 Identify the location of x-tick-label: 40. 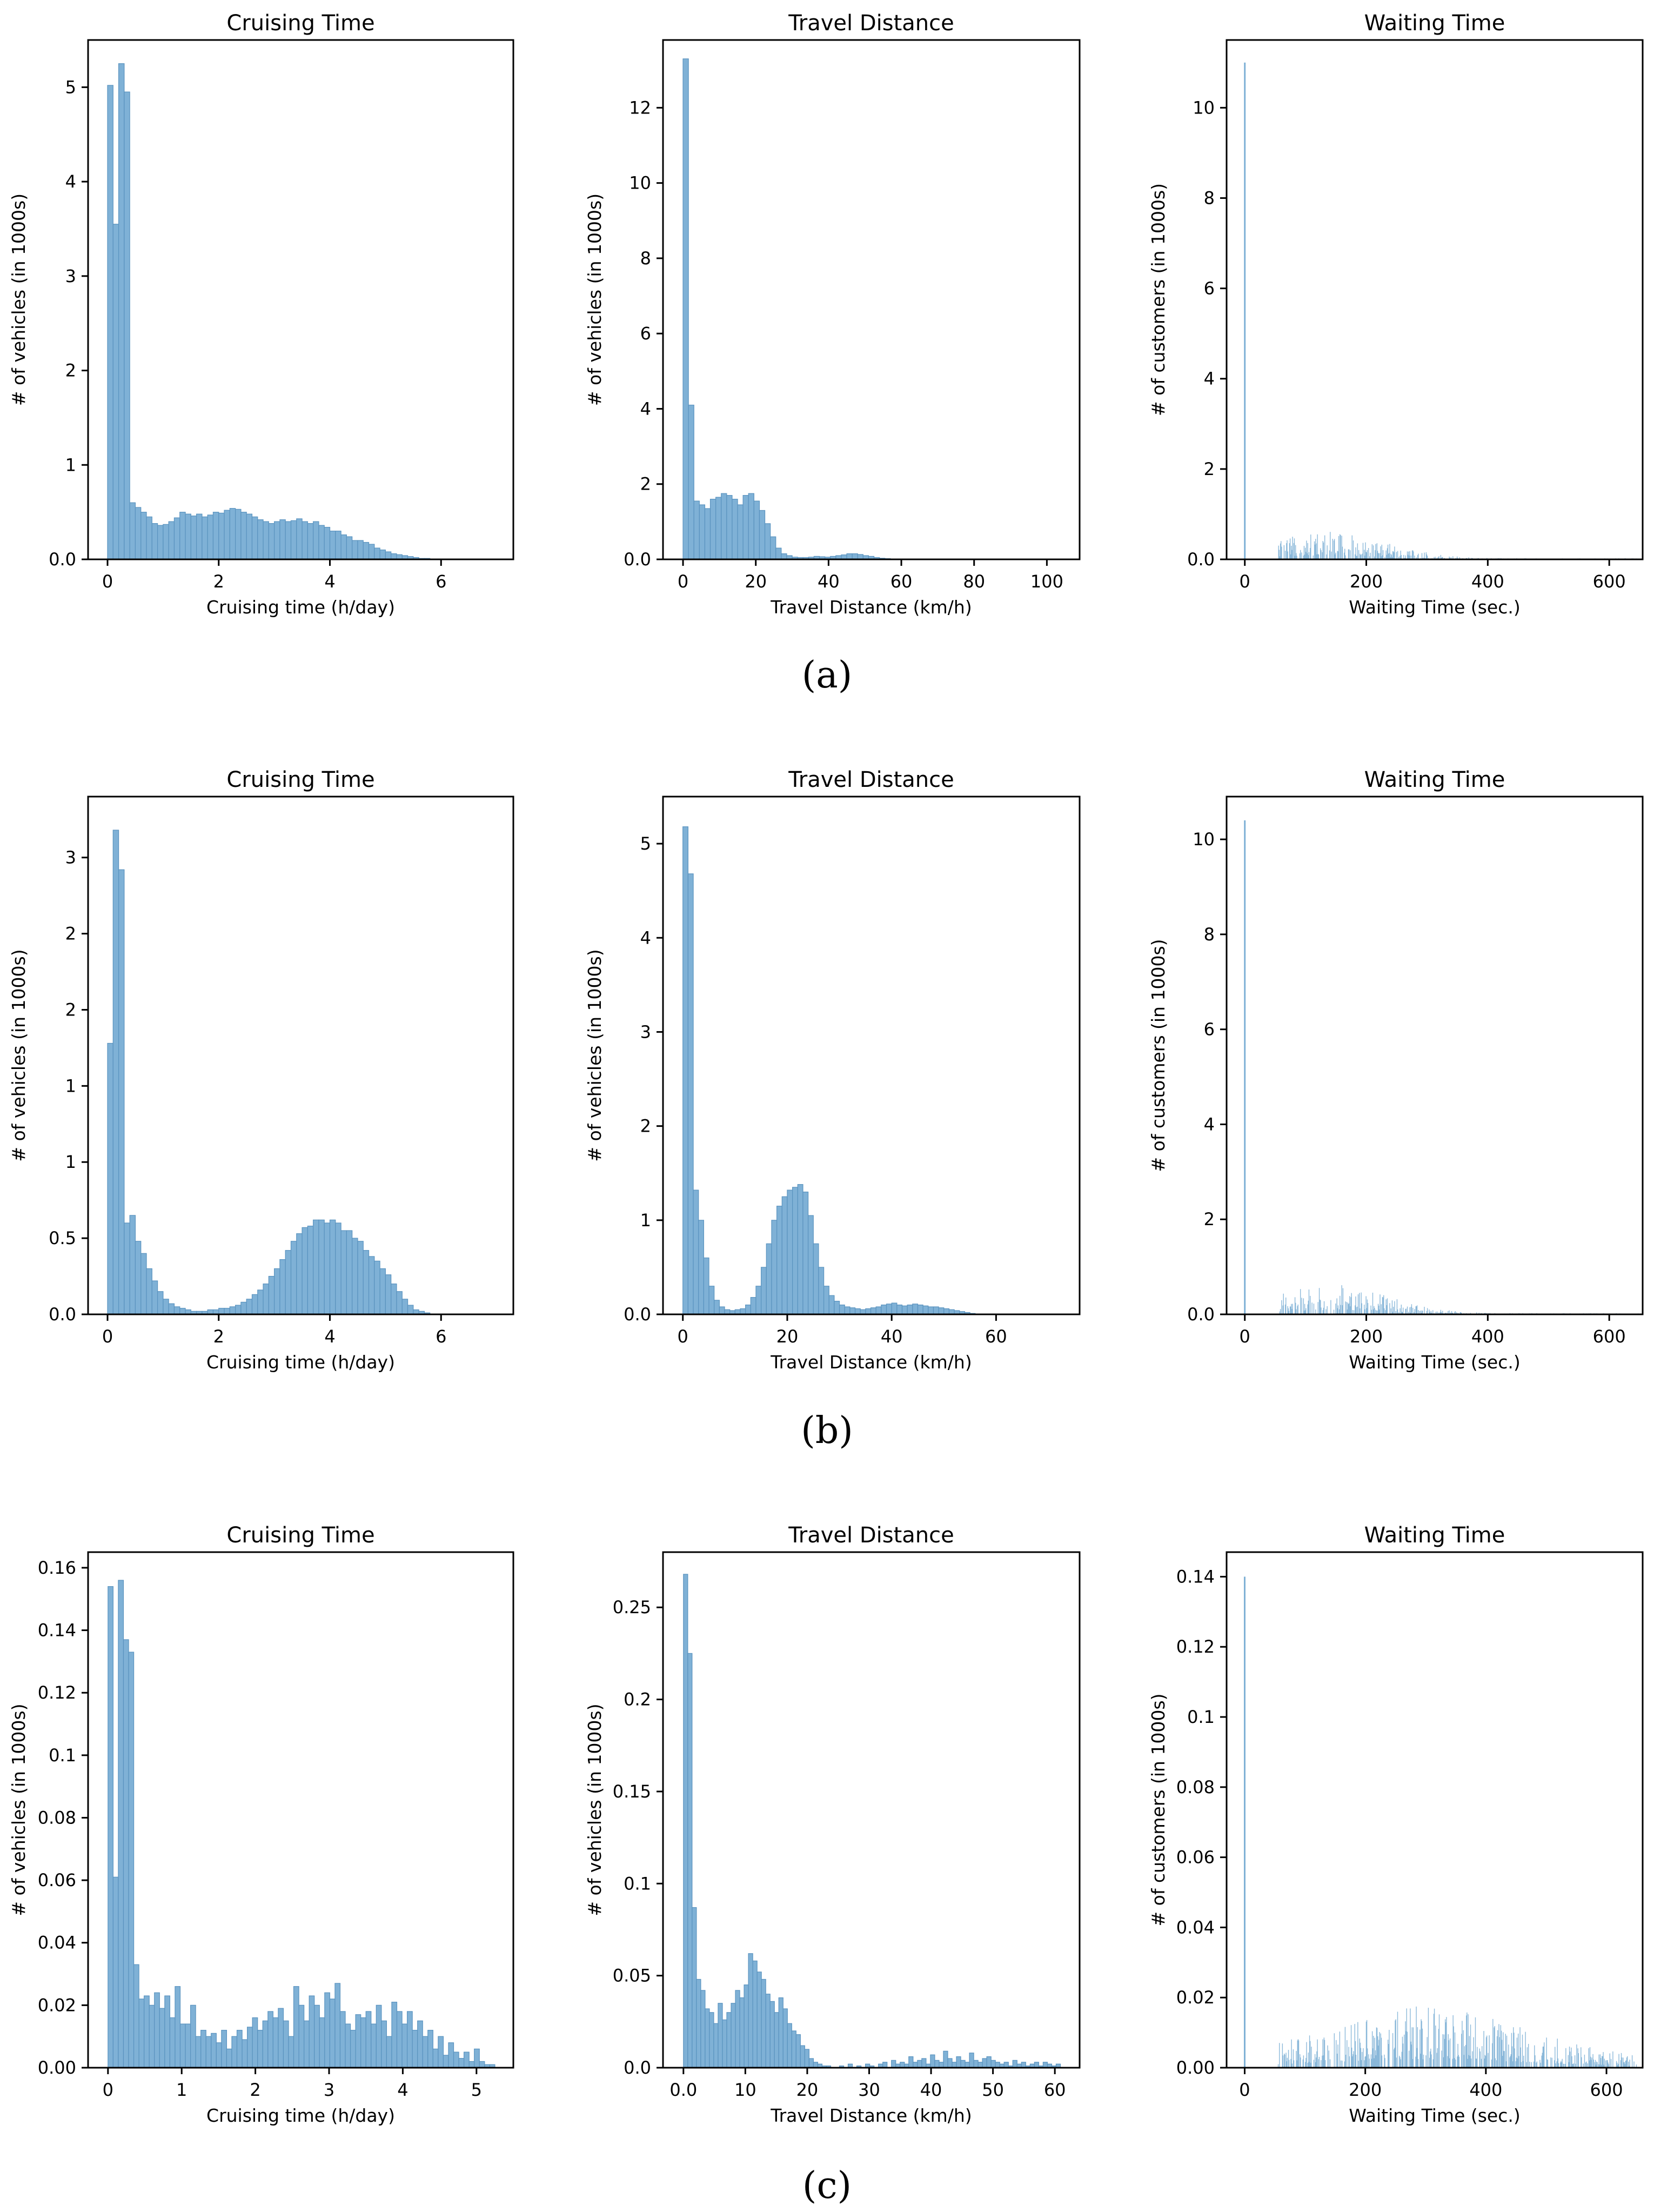
(829, 581).